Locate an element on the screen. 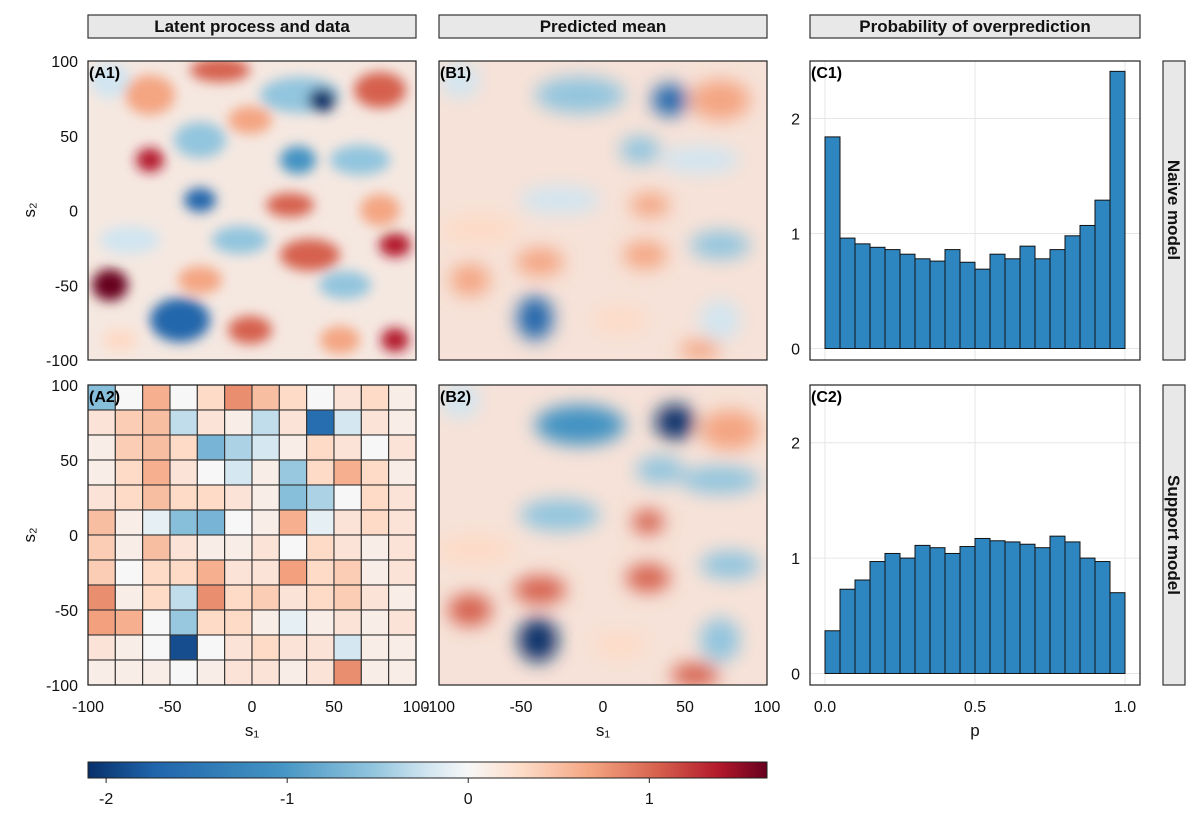 This screenshot has width=1200, height=825. column-strip-3: Probability of overprediction is located at coordinates (975, 26).